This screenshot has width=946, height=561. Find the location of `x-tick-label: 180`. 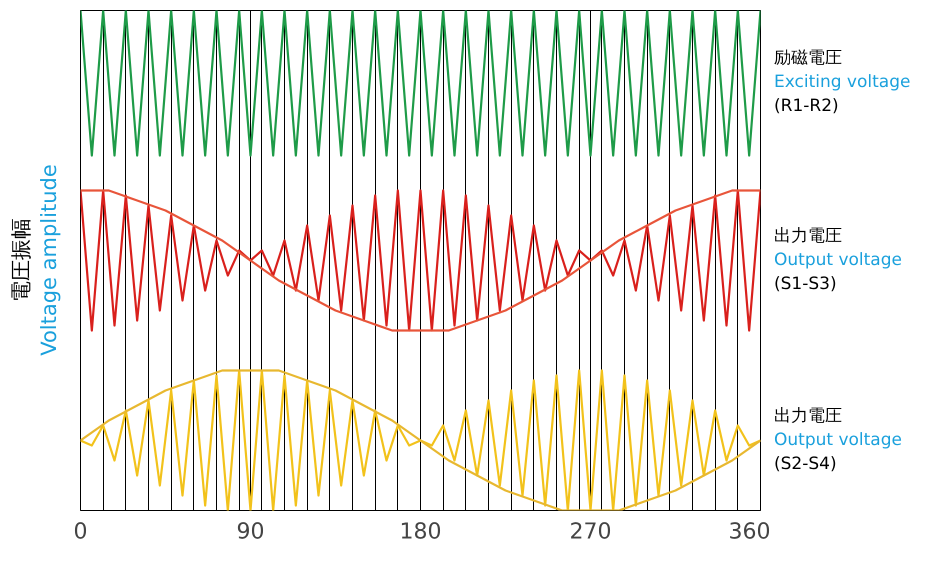

x-tick-label: 180 is located at coordinates (421, 532).